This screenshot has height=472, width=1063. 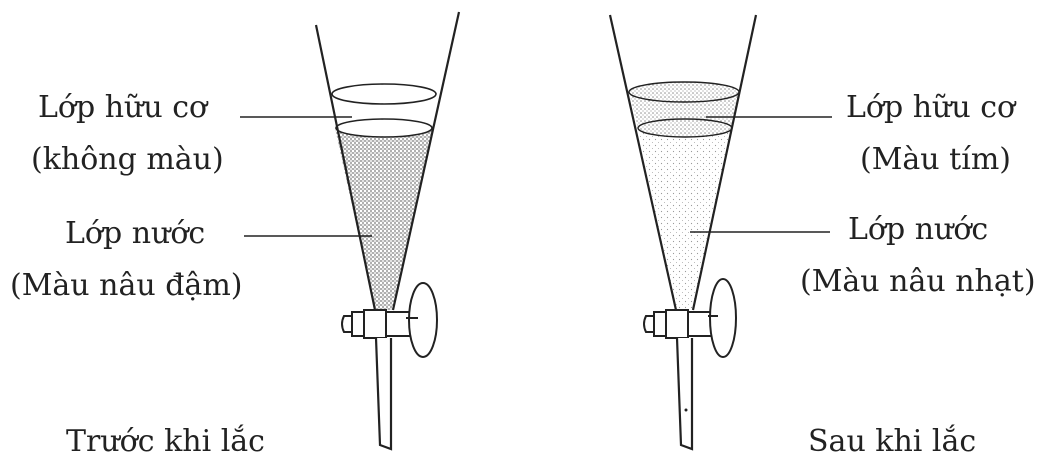 I want to click on label-water-color-before: (Màu nâu đậm), so click(x=126, y=285).